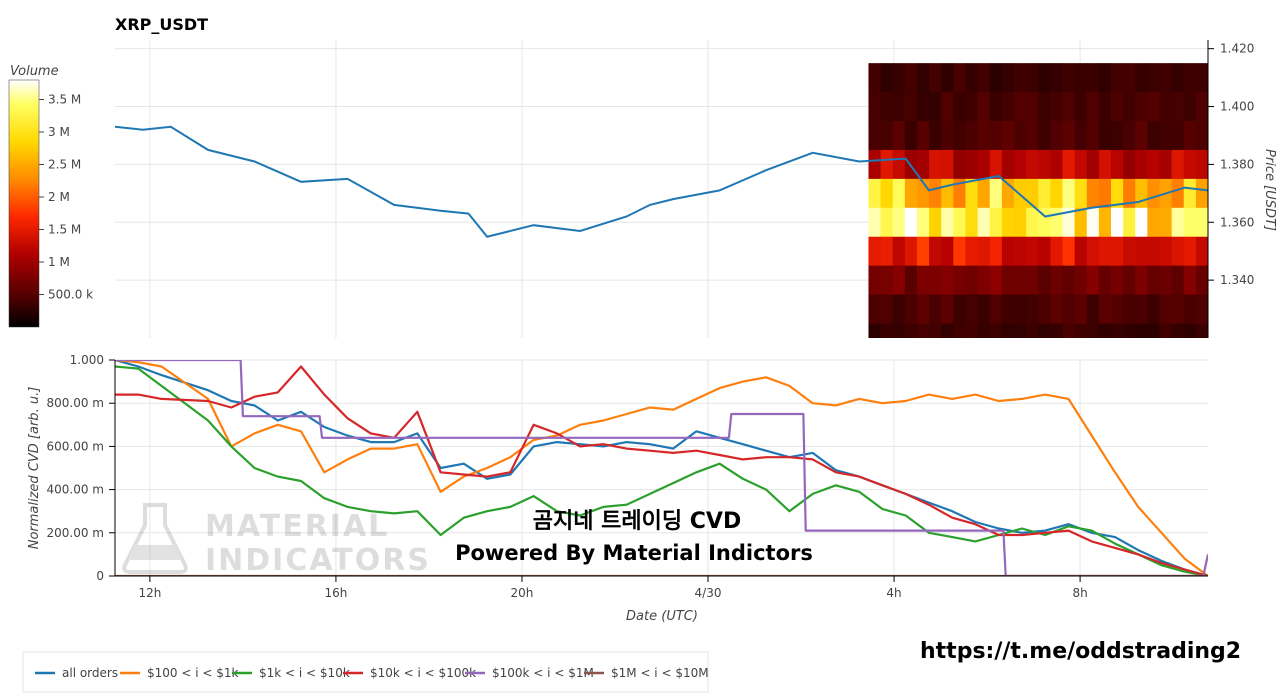 This screenshot has height=695, width=1280. Describe the element at coordinates (613, 588) in the screenshot. I see `x-axis-ticks: 12h 16h 20h 4/30 4h 8h` at that location.